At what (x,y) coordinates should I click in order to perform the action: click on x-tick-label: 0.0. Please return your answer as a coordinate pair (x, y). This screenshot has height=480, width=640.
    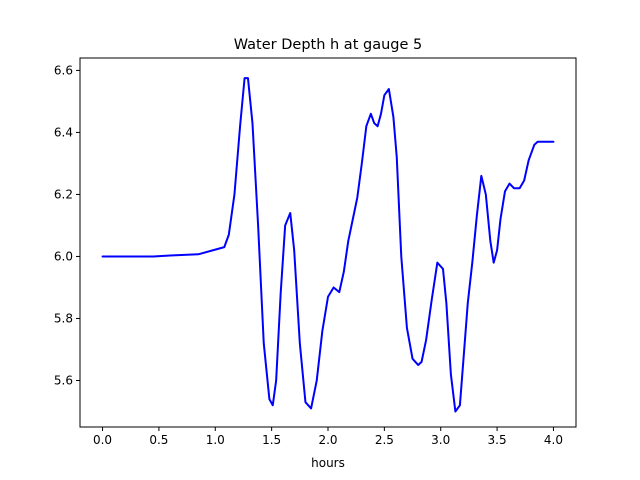
    Looking at the image, I should click on (102, 440).